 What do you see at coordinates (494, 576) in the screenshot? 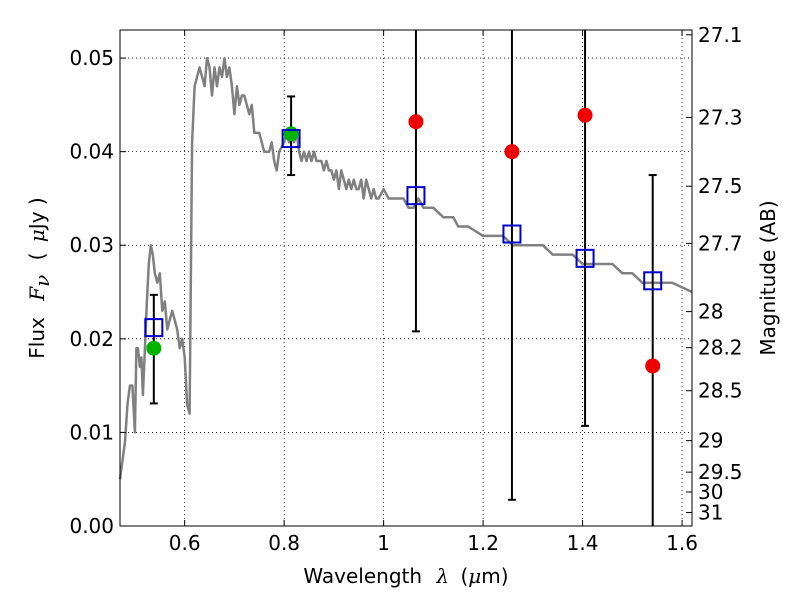
I see `x-axis-label-unit-rest: m)` at bounding box center [494, 576].